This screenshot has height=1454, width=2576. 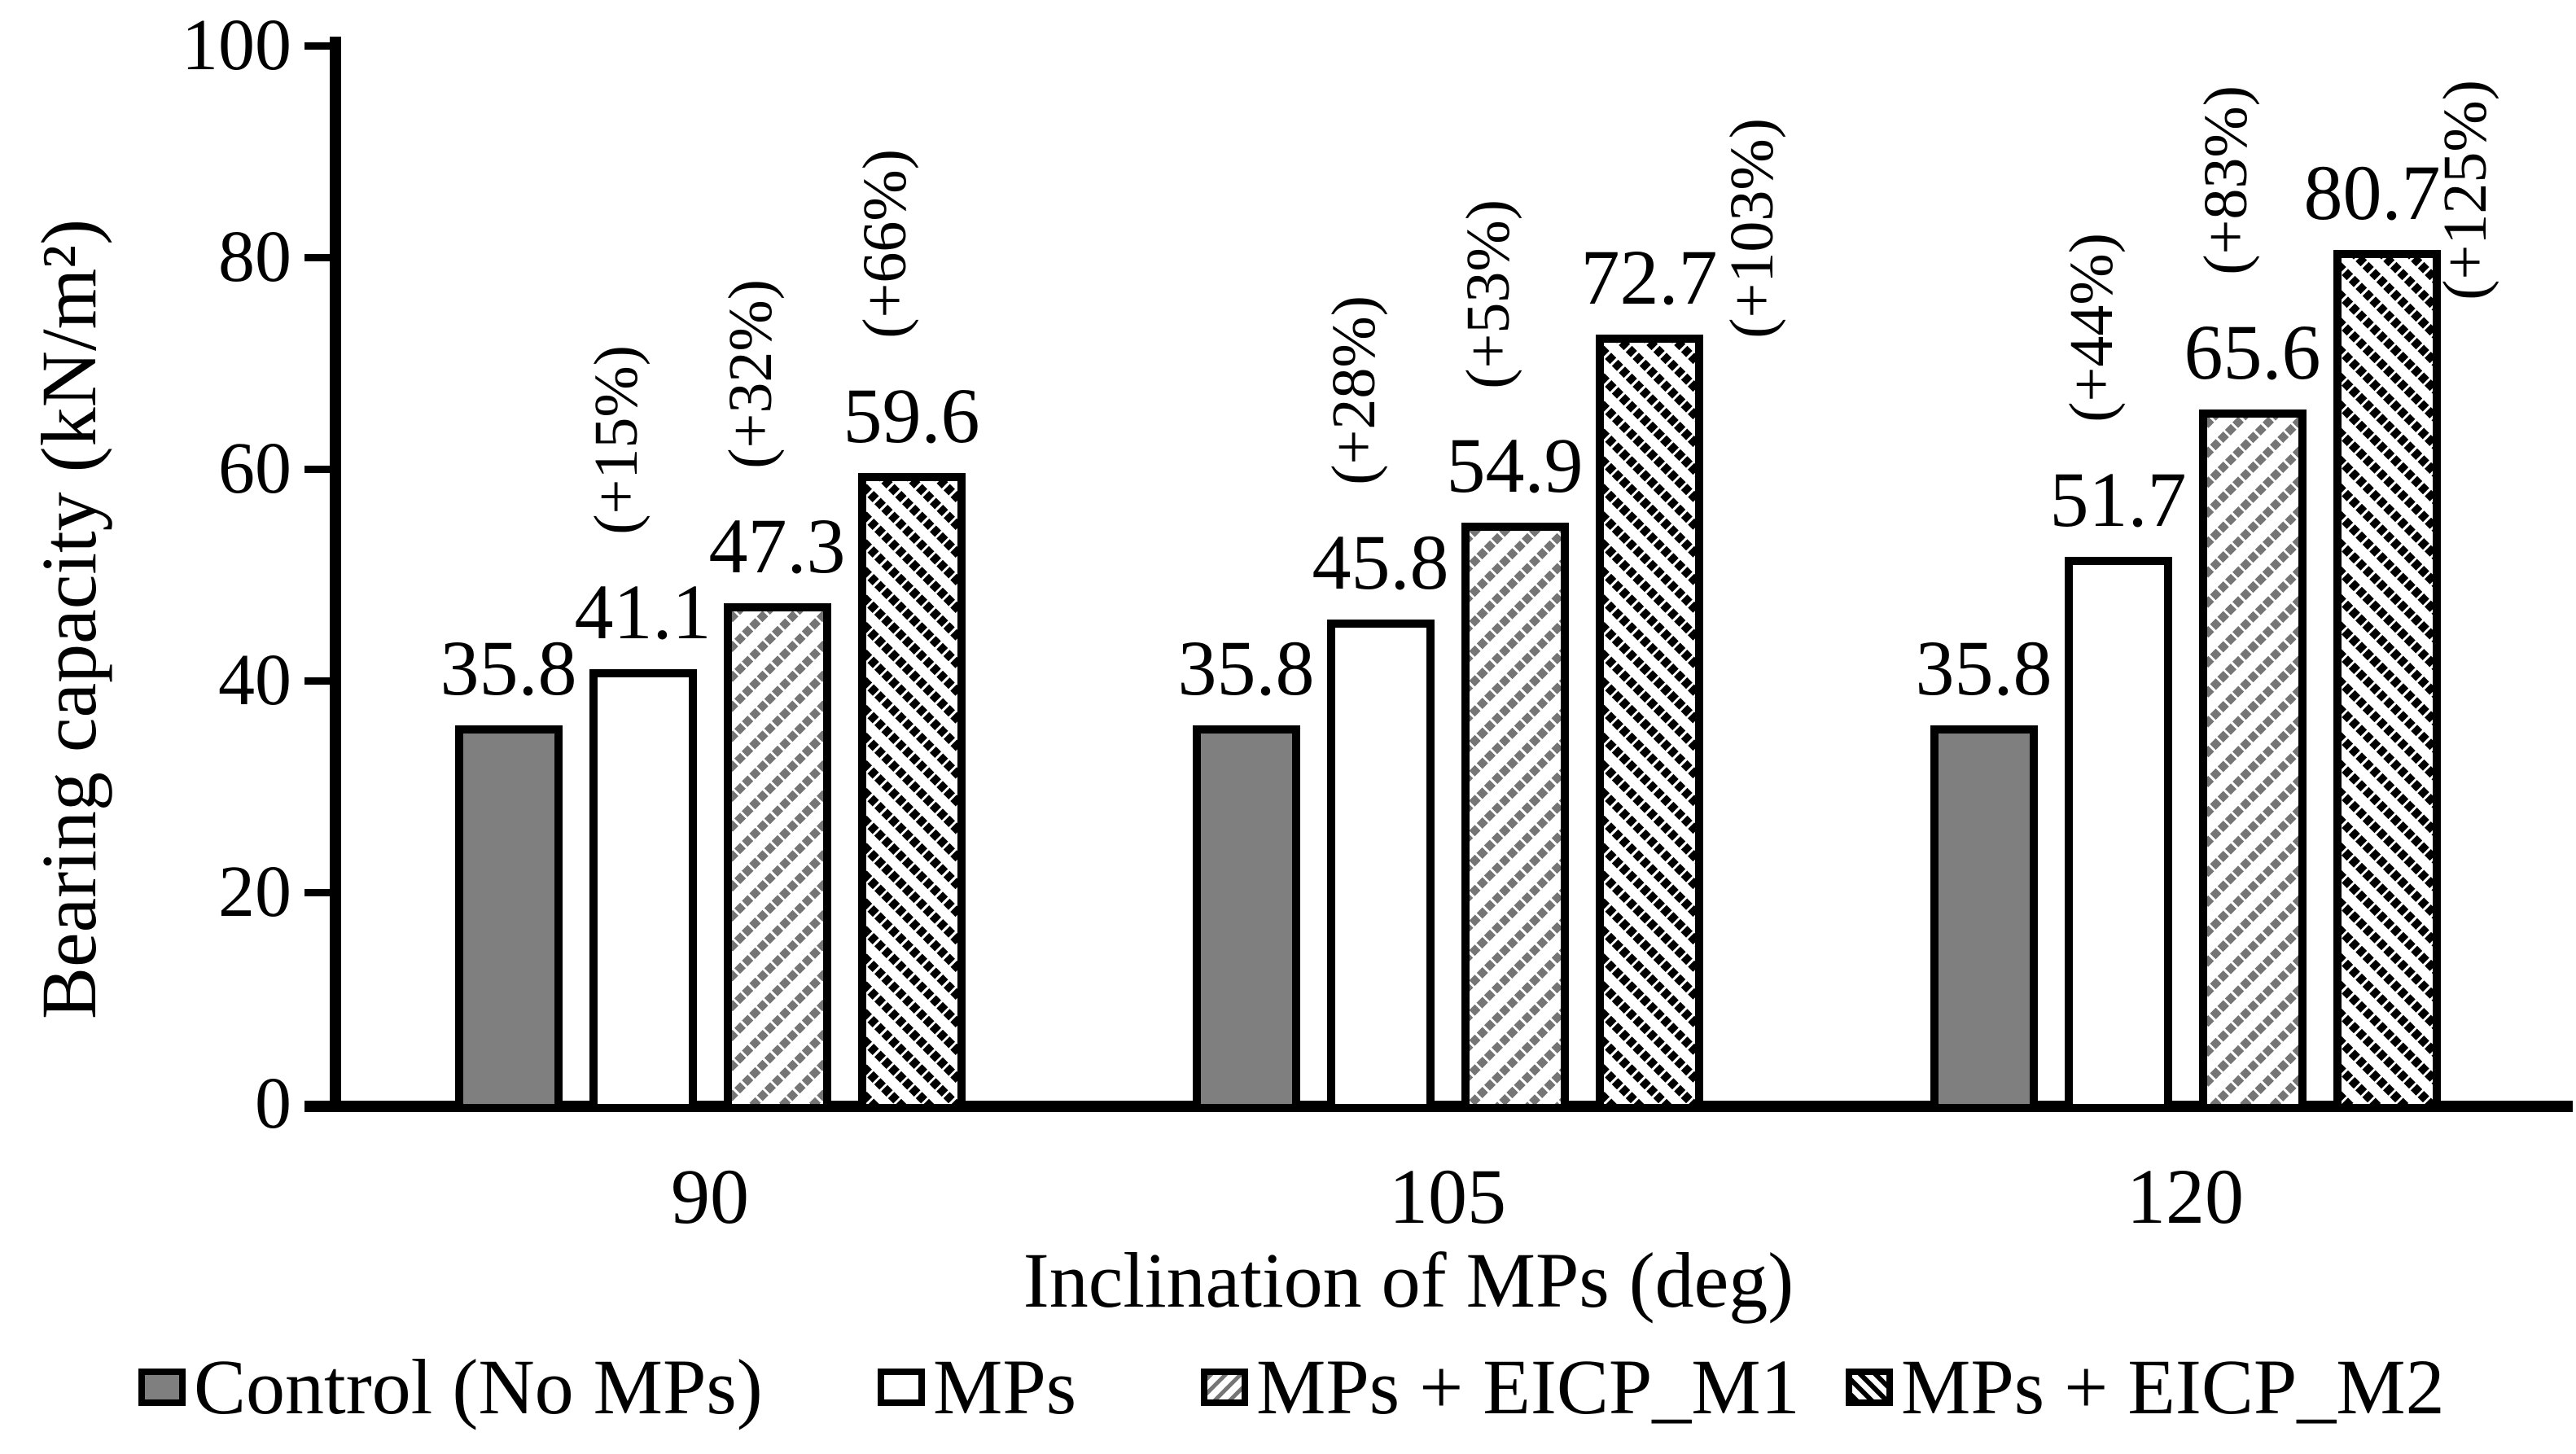 I want to click on bar-pct-label: (+15%), so click(x=616, y=439).